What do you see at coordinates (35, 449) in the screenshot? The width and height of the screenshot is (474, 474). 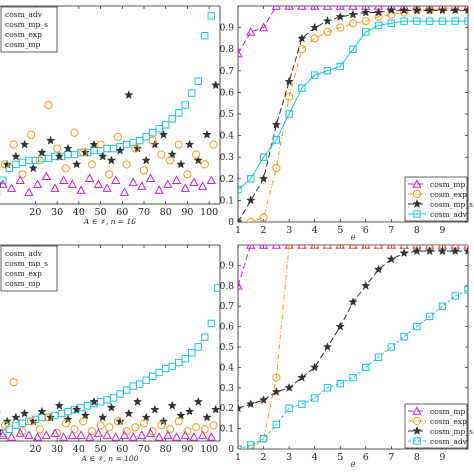 I see `x-tick-label: 20` at bounding box center [35, 449].